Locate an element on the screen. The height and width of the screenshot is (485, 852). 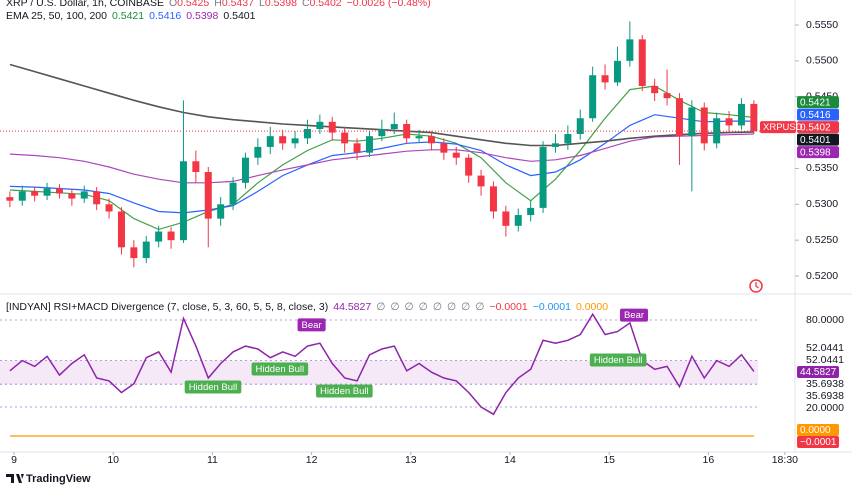
ohlc-label: L is located at coordinates (261, 4).